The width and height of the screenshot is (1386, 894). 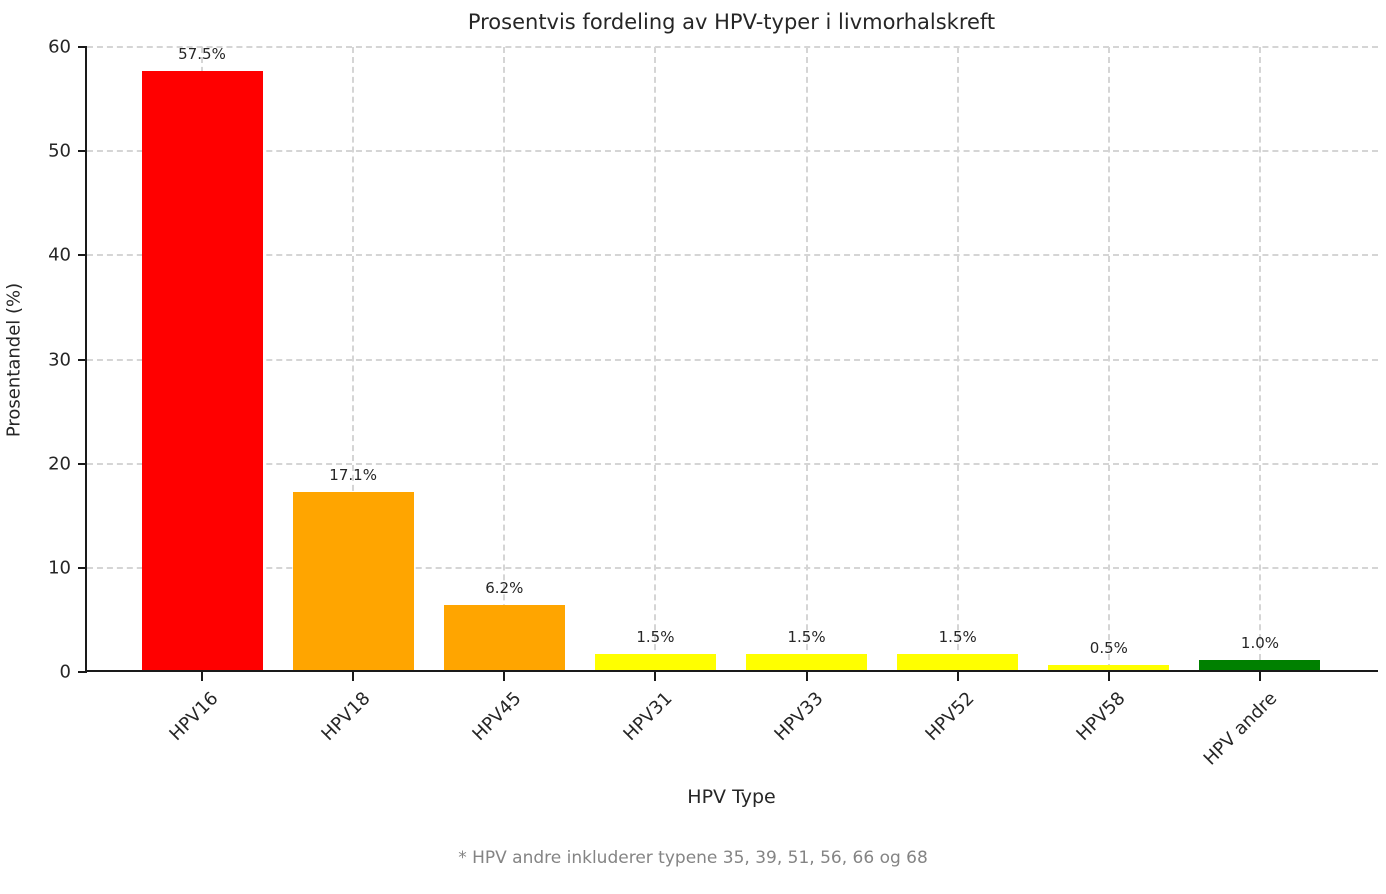 What do you see at coordinates (59, 151) in the screenshot?
I see `y-tick-label: 50` at bounding box center [59, 151].